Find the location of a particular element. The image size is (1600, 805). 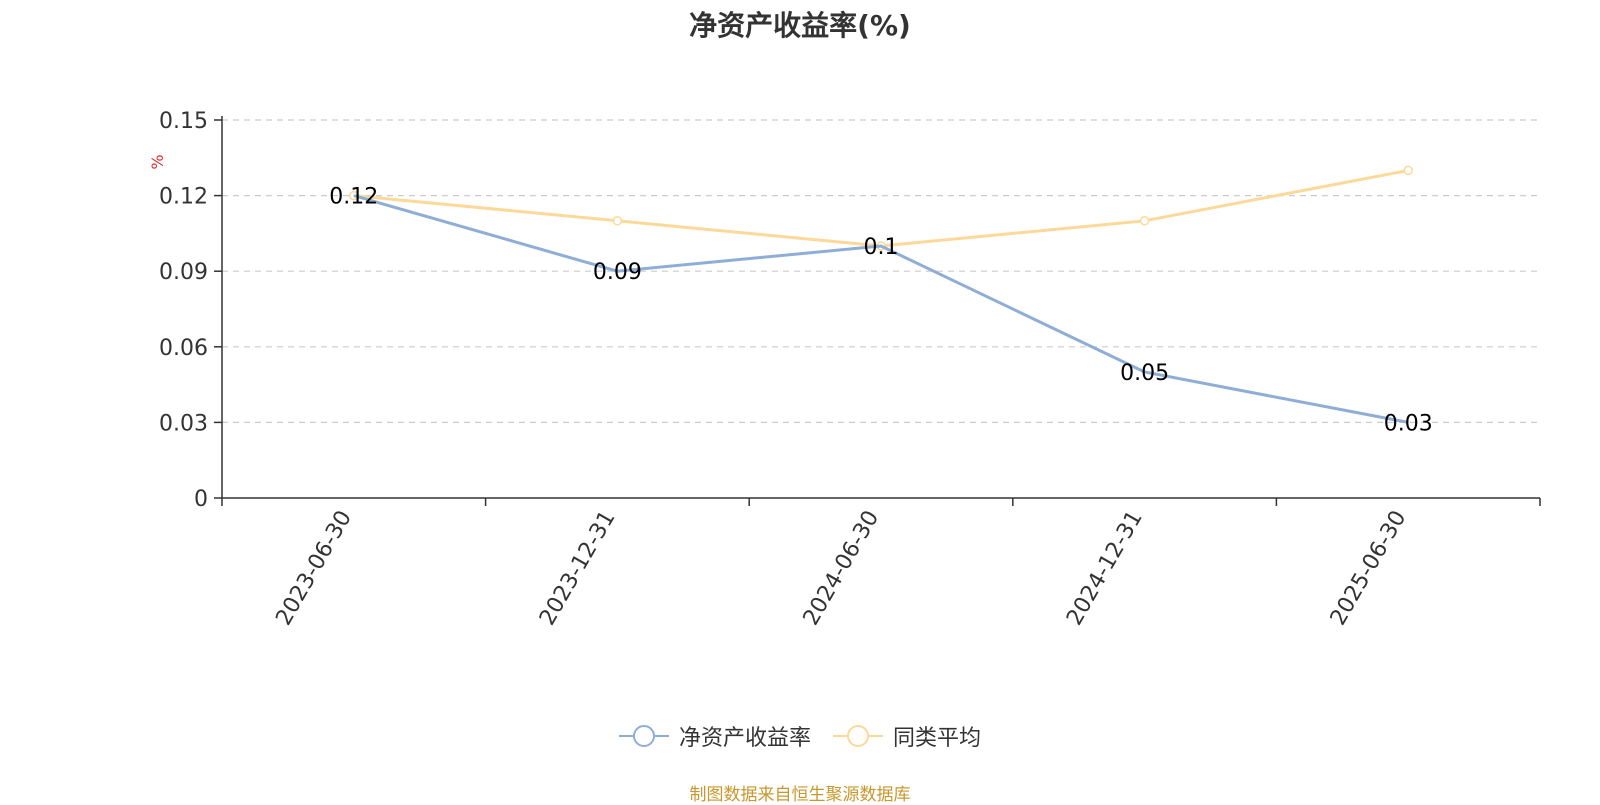

legend-item-peer-average: 同类平均 is located at coordinates (907, 736).